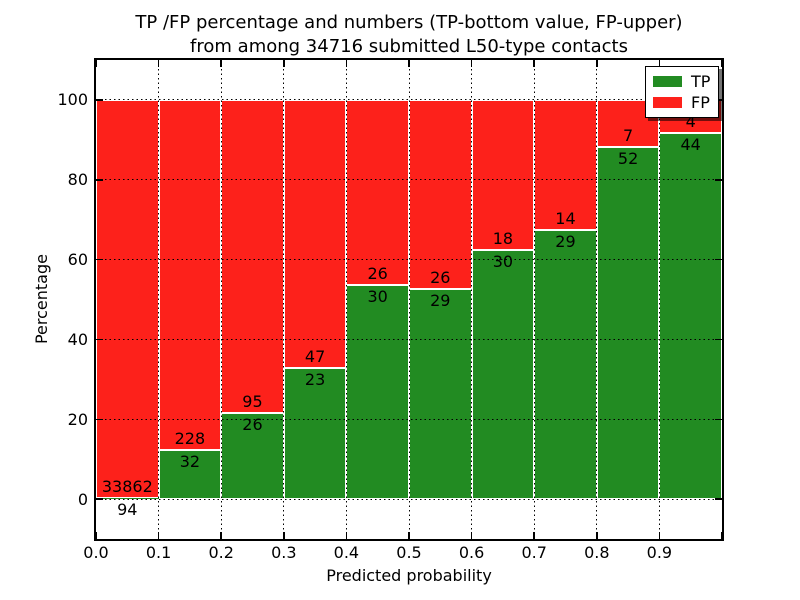  I want to click on fp-count-label: 228, so click(190, 438).